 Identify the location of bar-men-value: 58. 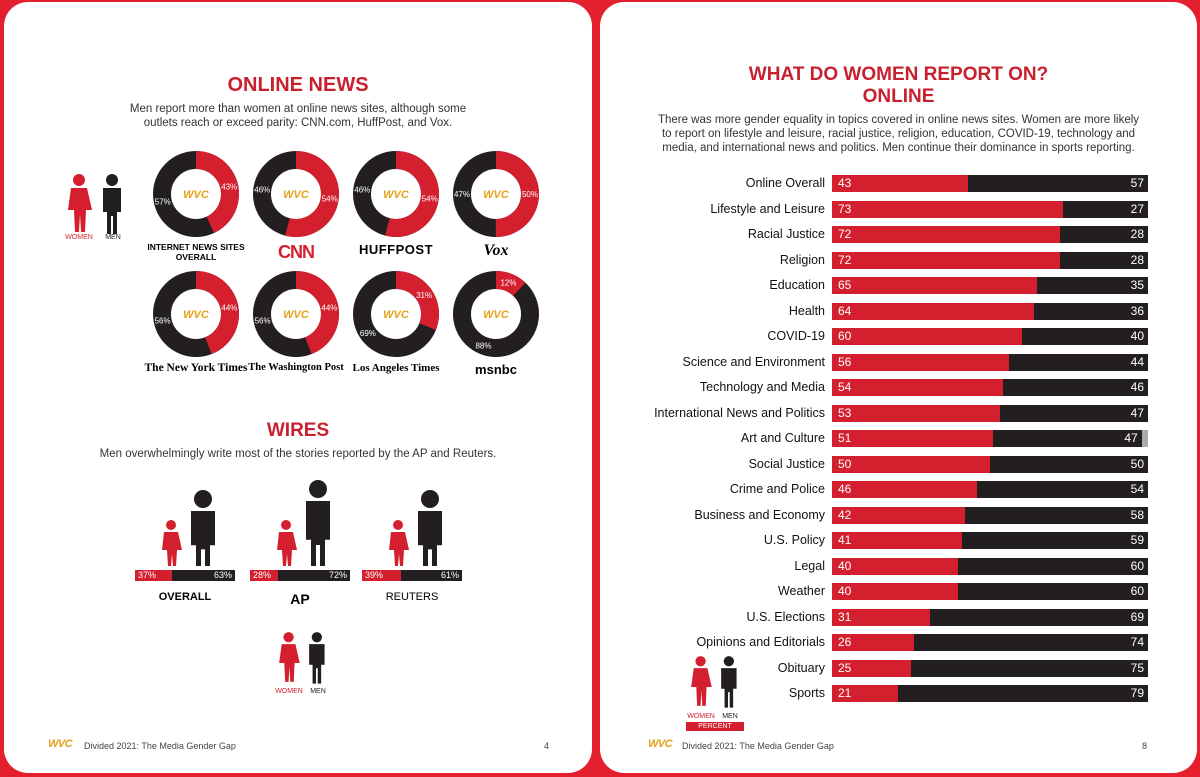
(1137, 514).